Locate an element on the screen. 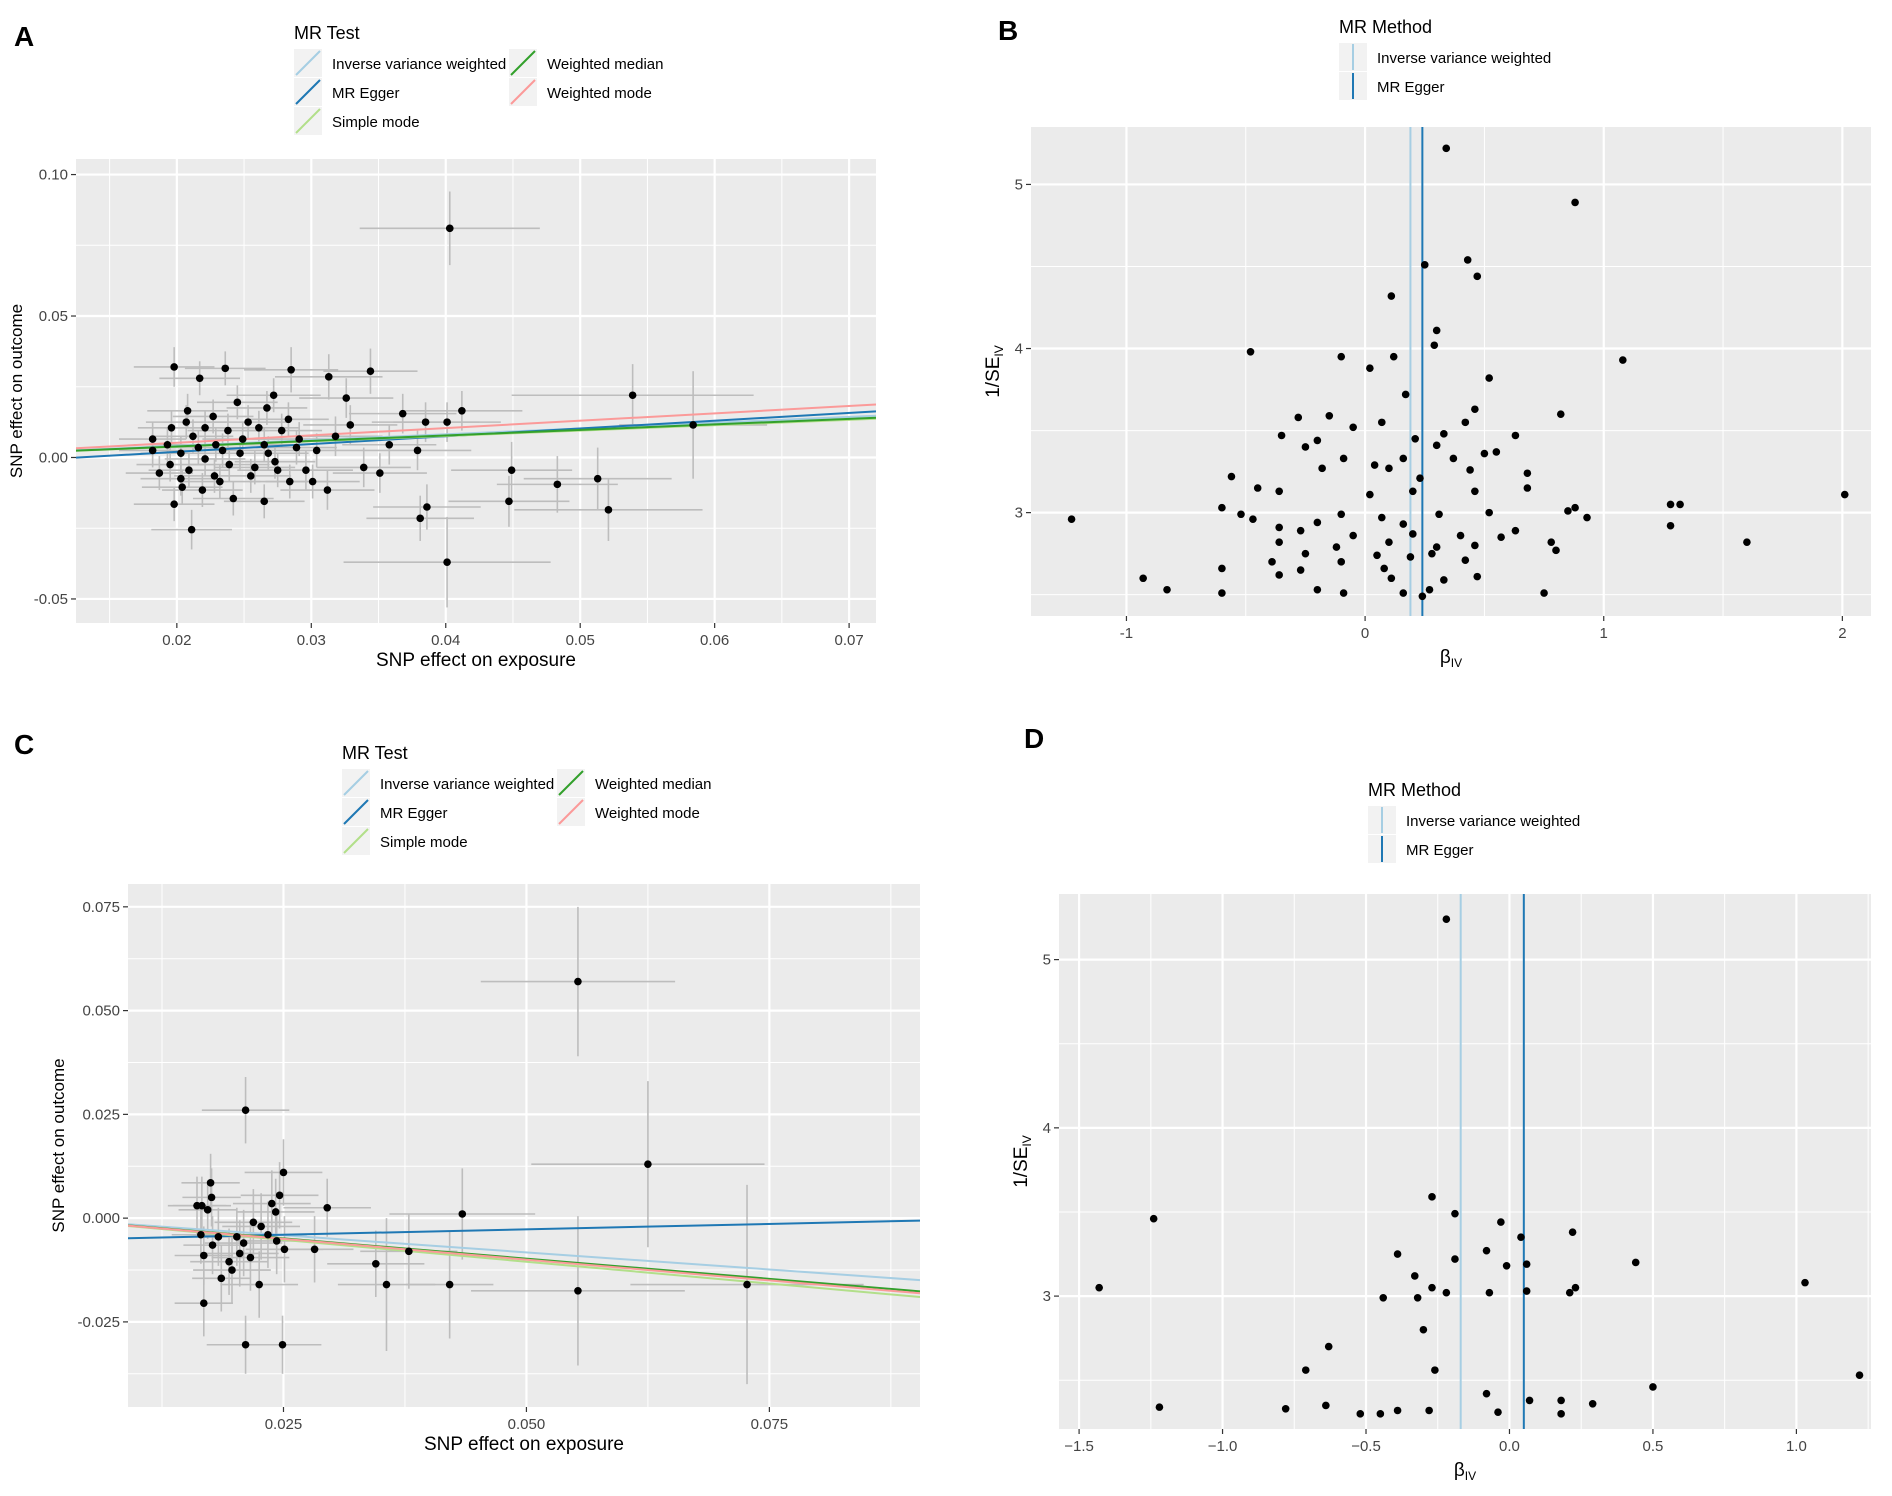 Image resolution: width=1892 pixels, height=1496 pixels. x-tick-label: 0.5 is located at coordinates (1653, 1446).